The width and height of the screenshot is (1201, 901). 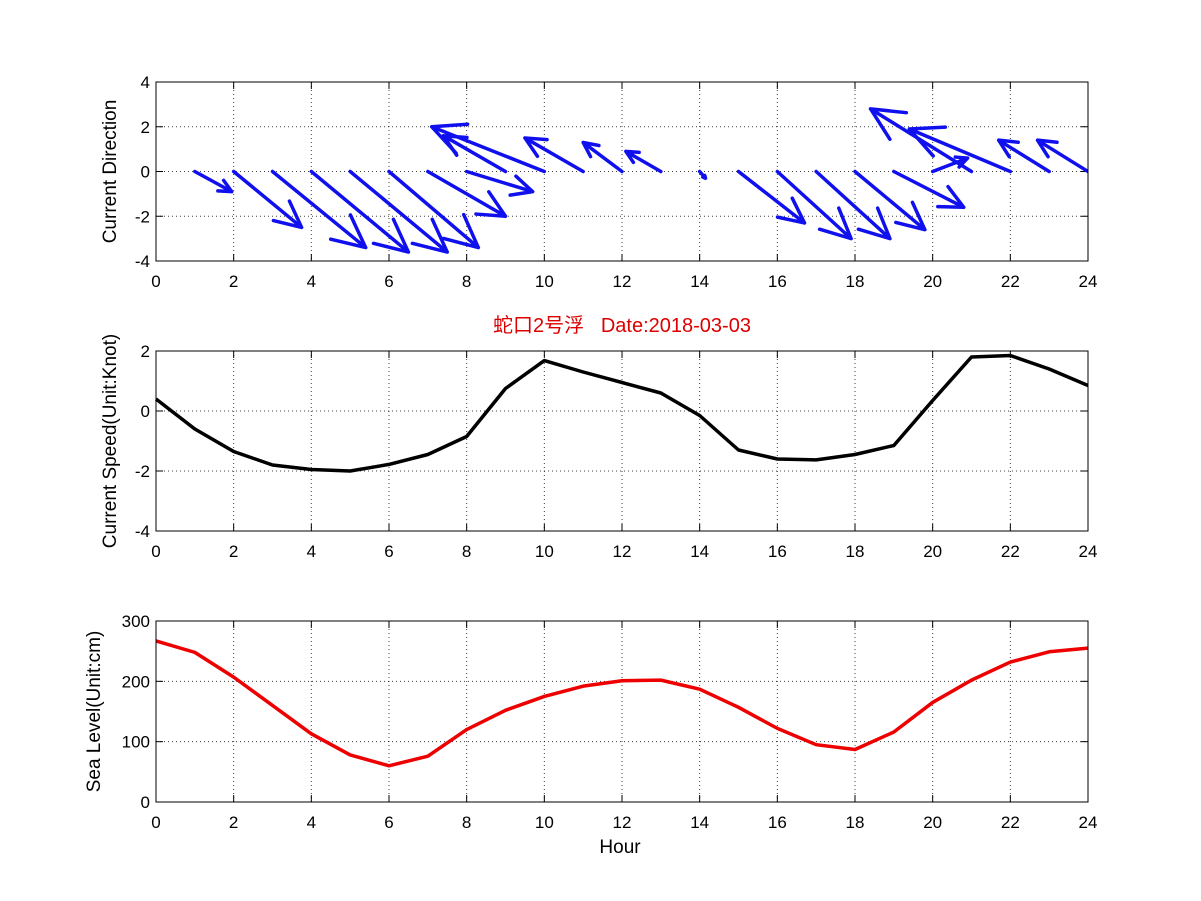 I want to click on sea-level-line, so click(x=622, y=703).